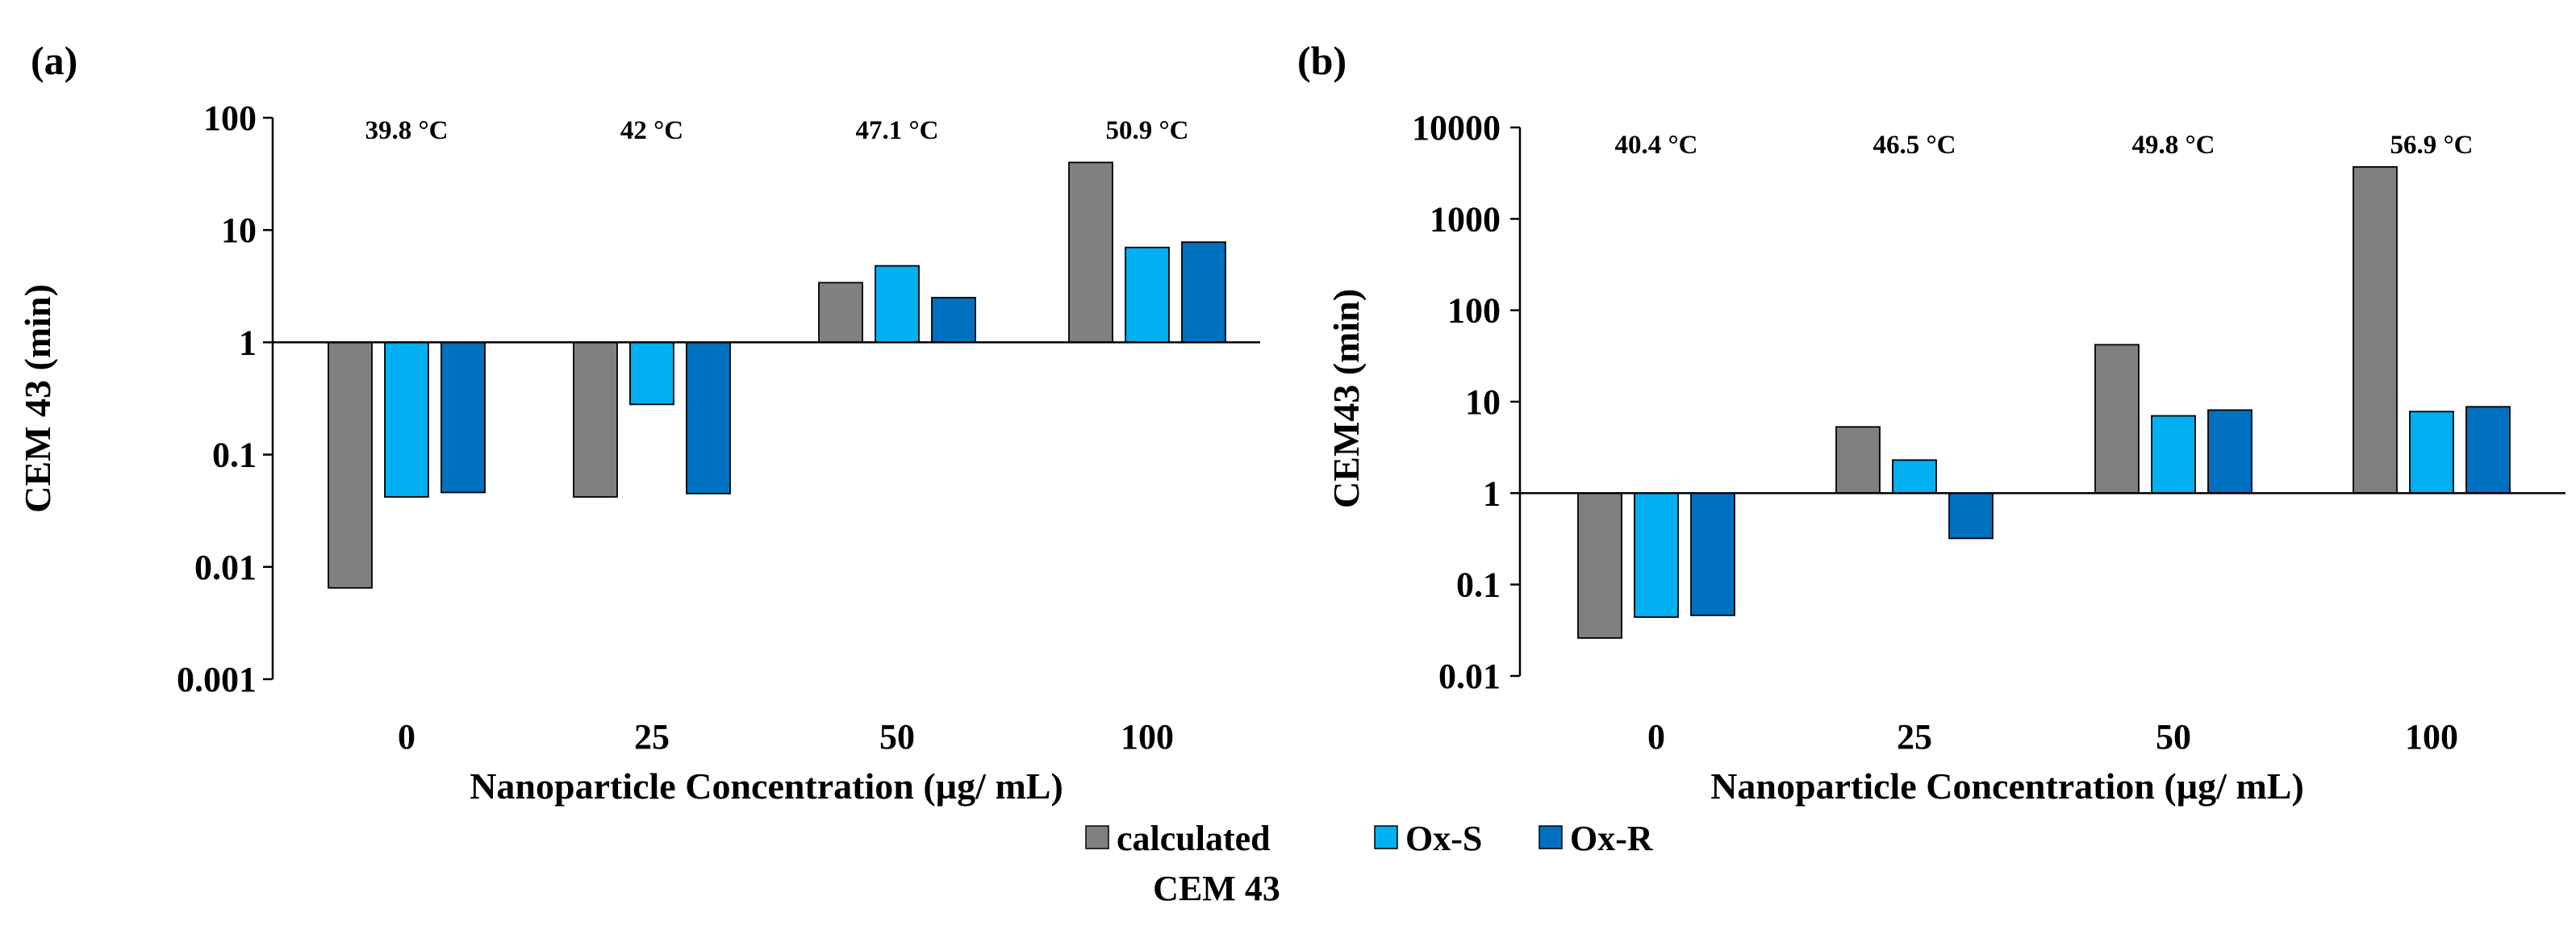 The width and height of the screenshot is (2576, 951). Describe the element at coordinates (407, 130) in the screenshot. I see `temperature-annotation: 39.8 °C` at that location.